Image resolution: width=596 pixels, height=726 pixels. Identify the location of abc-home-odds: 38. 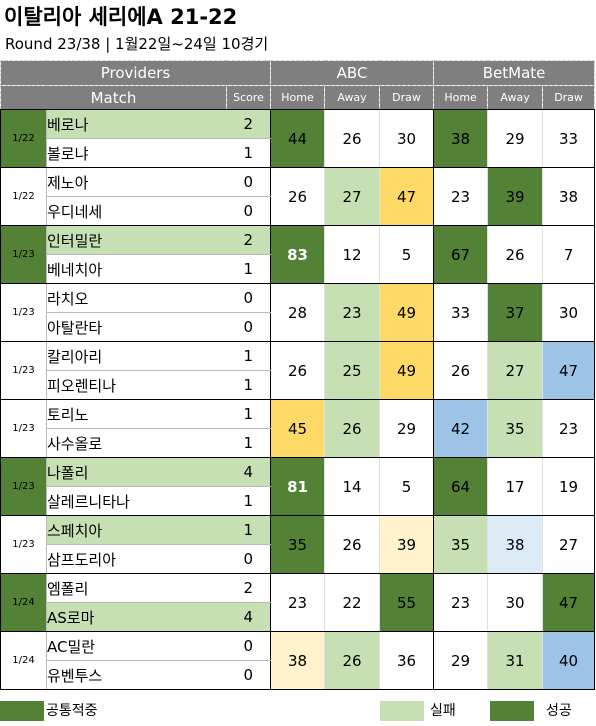
(297, 660).